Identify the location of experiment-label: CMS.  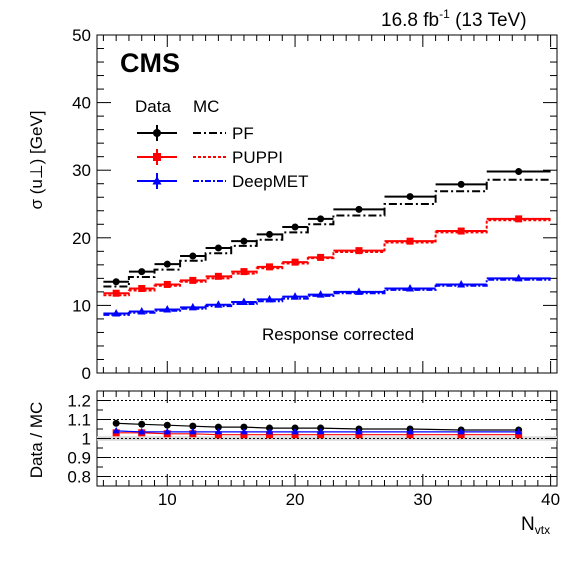
(150, 63).